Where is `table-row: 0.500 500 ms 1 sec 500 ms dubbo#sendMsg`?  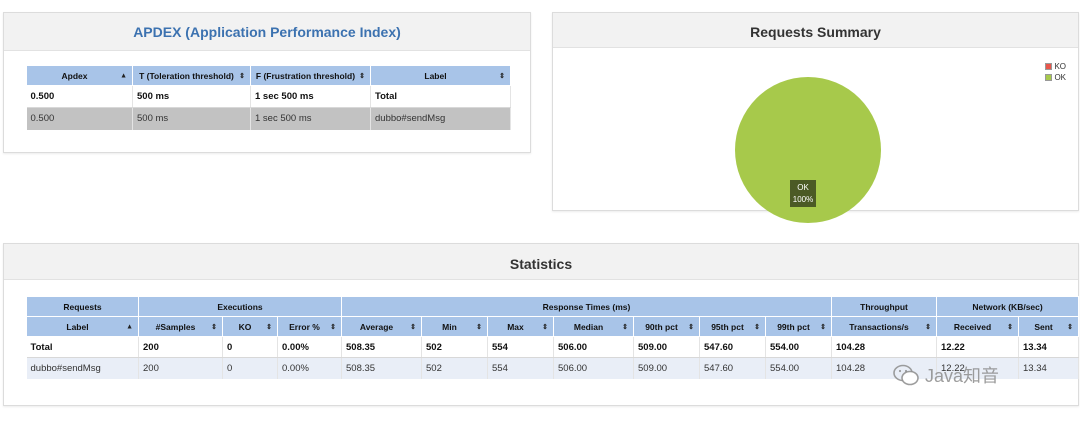
table-row: 0.500 500 ms 1 sec 500 ms dubbo#sendMsg is located at coordinates (268, 118).